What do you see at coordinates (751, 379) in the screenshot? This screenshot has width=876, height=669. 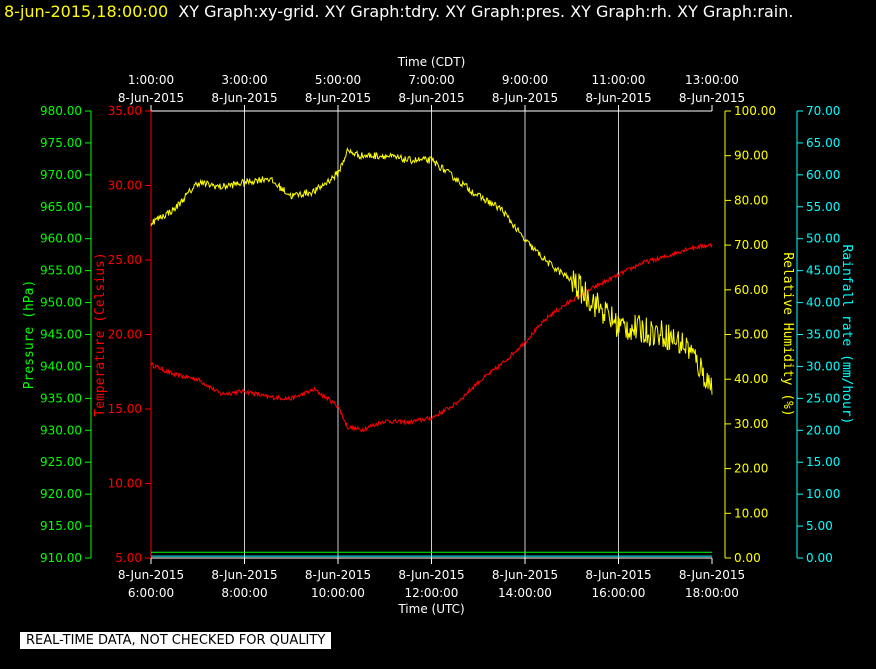 I see `humidity-tick-label: 40.00` at bounding box center [751, 379].